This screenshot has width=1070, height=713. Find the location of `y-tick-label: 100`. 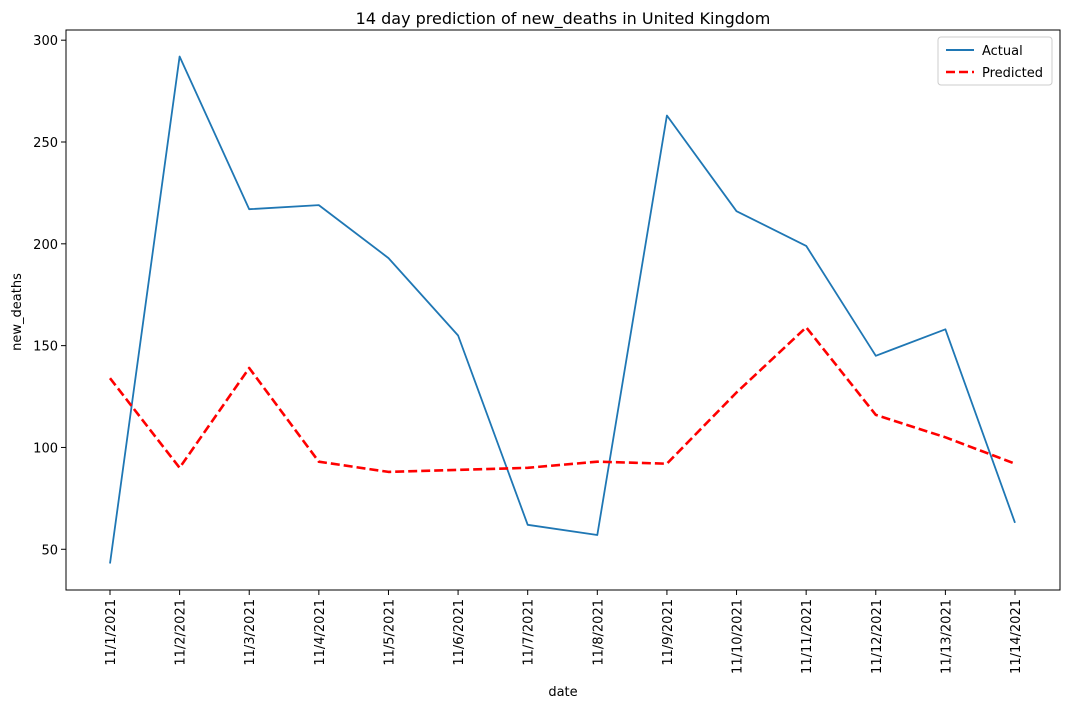

y-tick-label: 100 is located at coordinates (45, 448).